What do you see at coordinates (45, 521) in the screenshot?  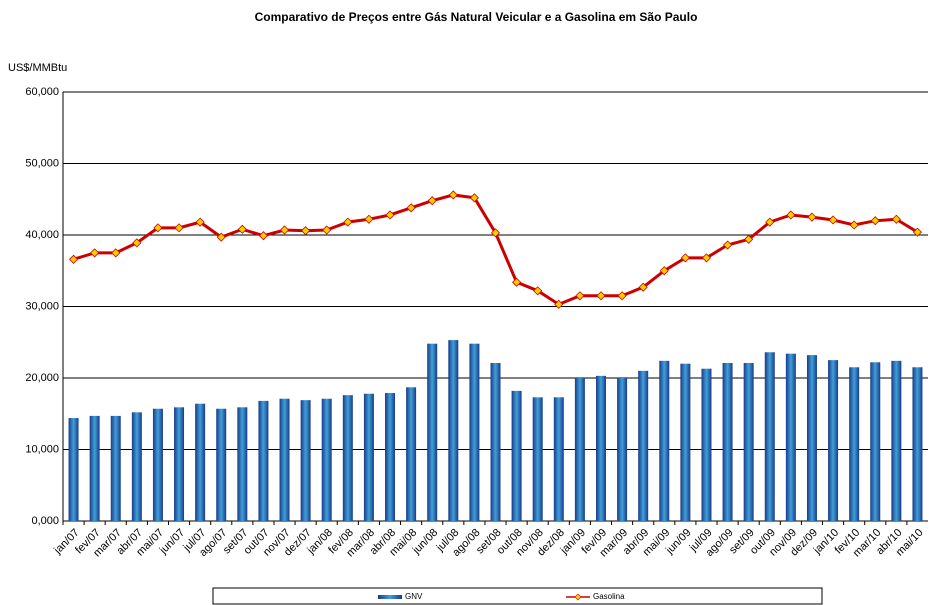 I see `y-tick-label: 0,000` at bounding box center [45, 521].